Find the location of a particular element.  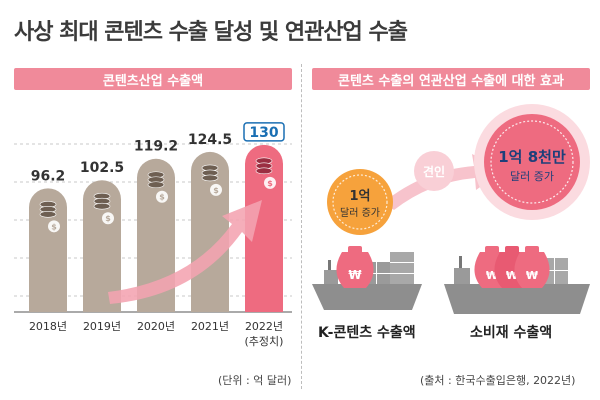

highlight-value-box is located at coordinates (264, 132).